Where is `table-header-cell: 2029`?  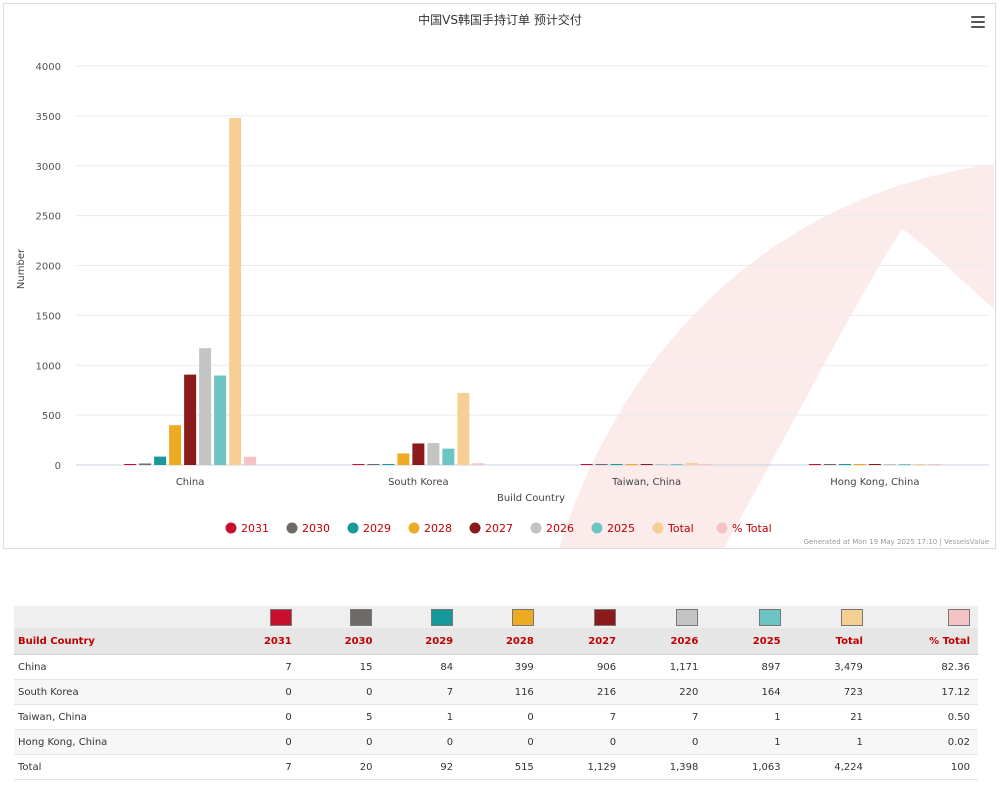
table-header-cell: 2029 is located at coordinates (421, 641).